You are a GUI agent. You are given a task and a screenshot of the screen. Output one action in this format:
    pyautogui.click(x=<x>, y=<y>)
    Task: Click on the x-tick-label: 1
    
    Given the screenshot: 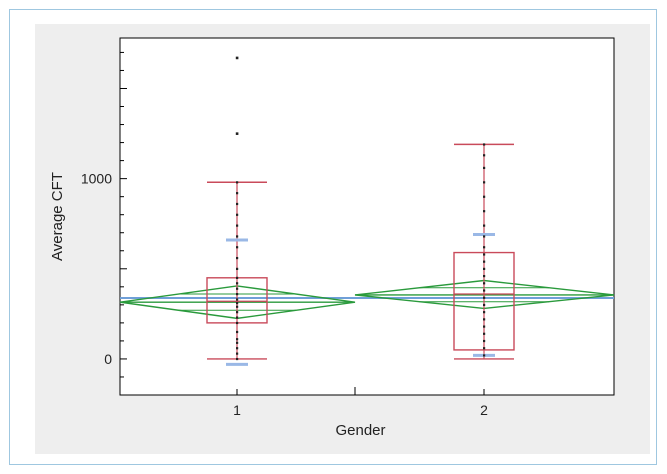 What is the action you would take?
    pyautogui.click(x=237, y=410)
    